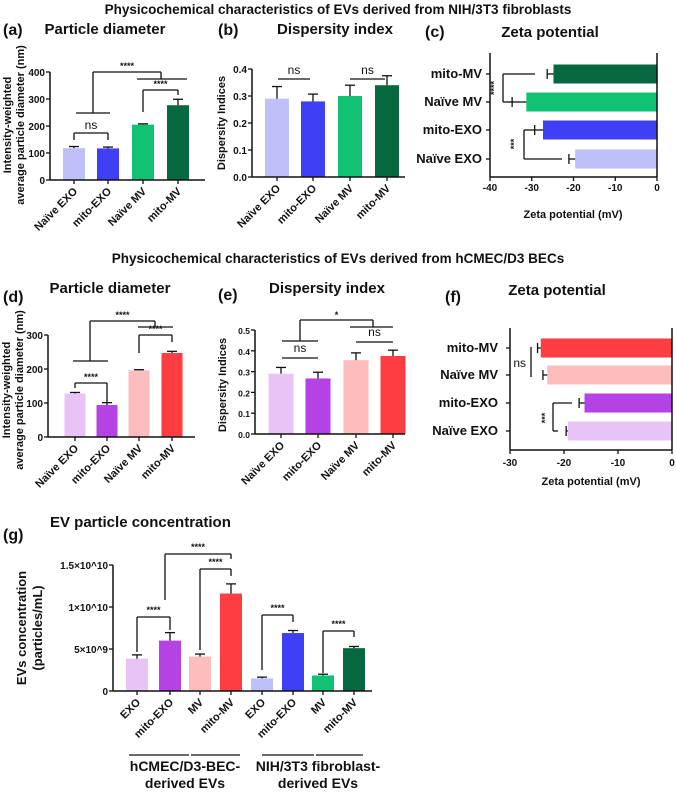 The width and height of the screenshot is (676, 792). I want to click on group-label: NIH/3T3 fibroblast-, so click(318, 766).